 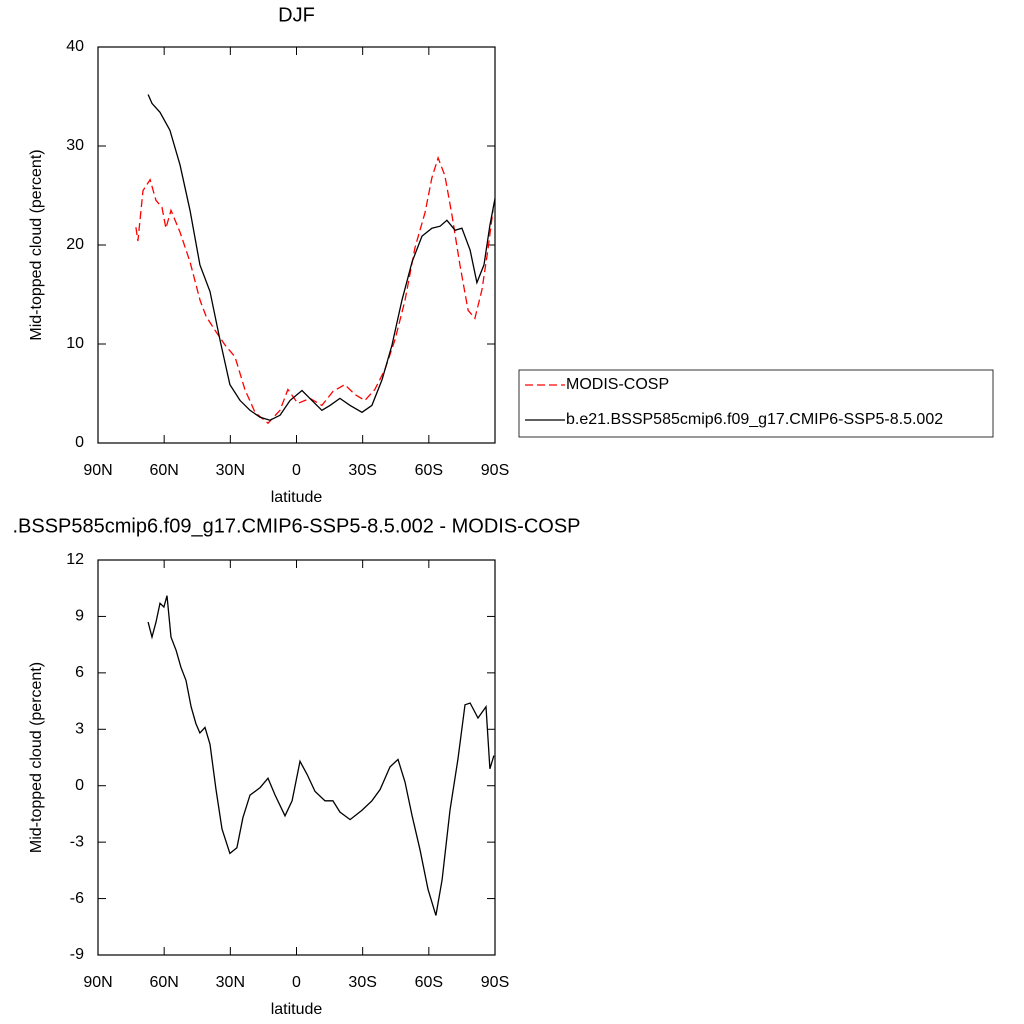 I want to click on y-tick-label: 9, so click(x=79, y=616).